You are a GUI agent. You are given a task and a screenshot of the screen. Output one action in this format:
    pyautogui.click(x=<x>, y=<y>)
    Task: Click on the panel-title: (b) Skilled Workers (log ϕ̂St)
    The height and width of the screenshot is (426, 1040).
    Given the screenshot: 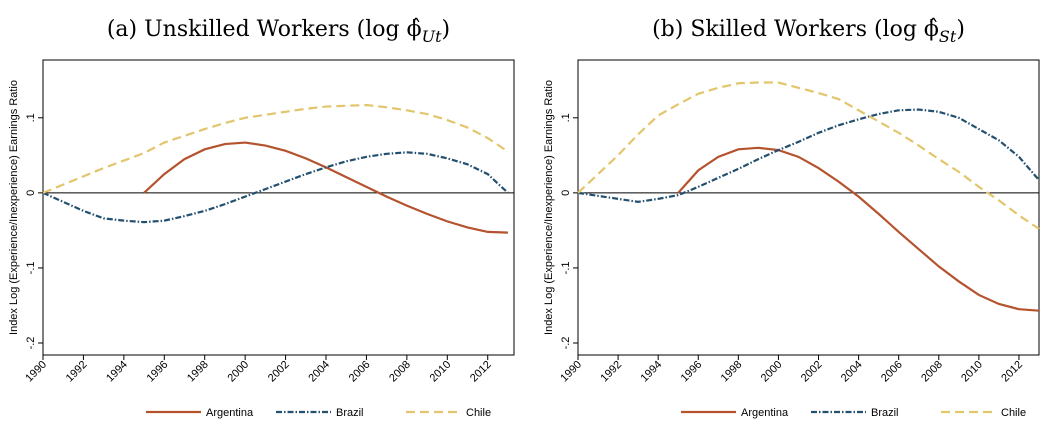 What is the action you would take?
    pyautogui.click(x=808, y=31)
    